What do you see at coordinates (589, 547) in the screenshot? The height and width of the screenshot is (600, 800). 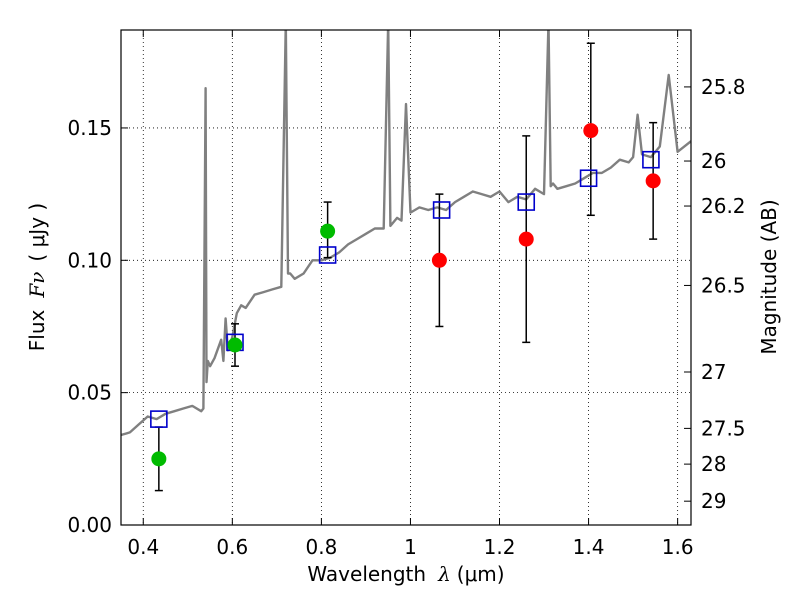 I see `x-tick-label: 1.4` at bounding box center [589, 547].